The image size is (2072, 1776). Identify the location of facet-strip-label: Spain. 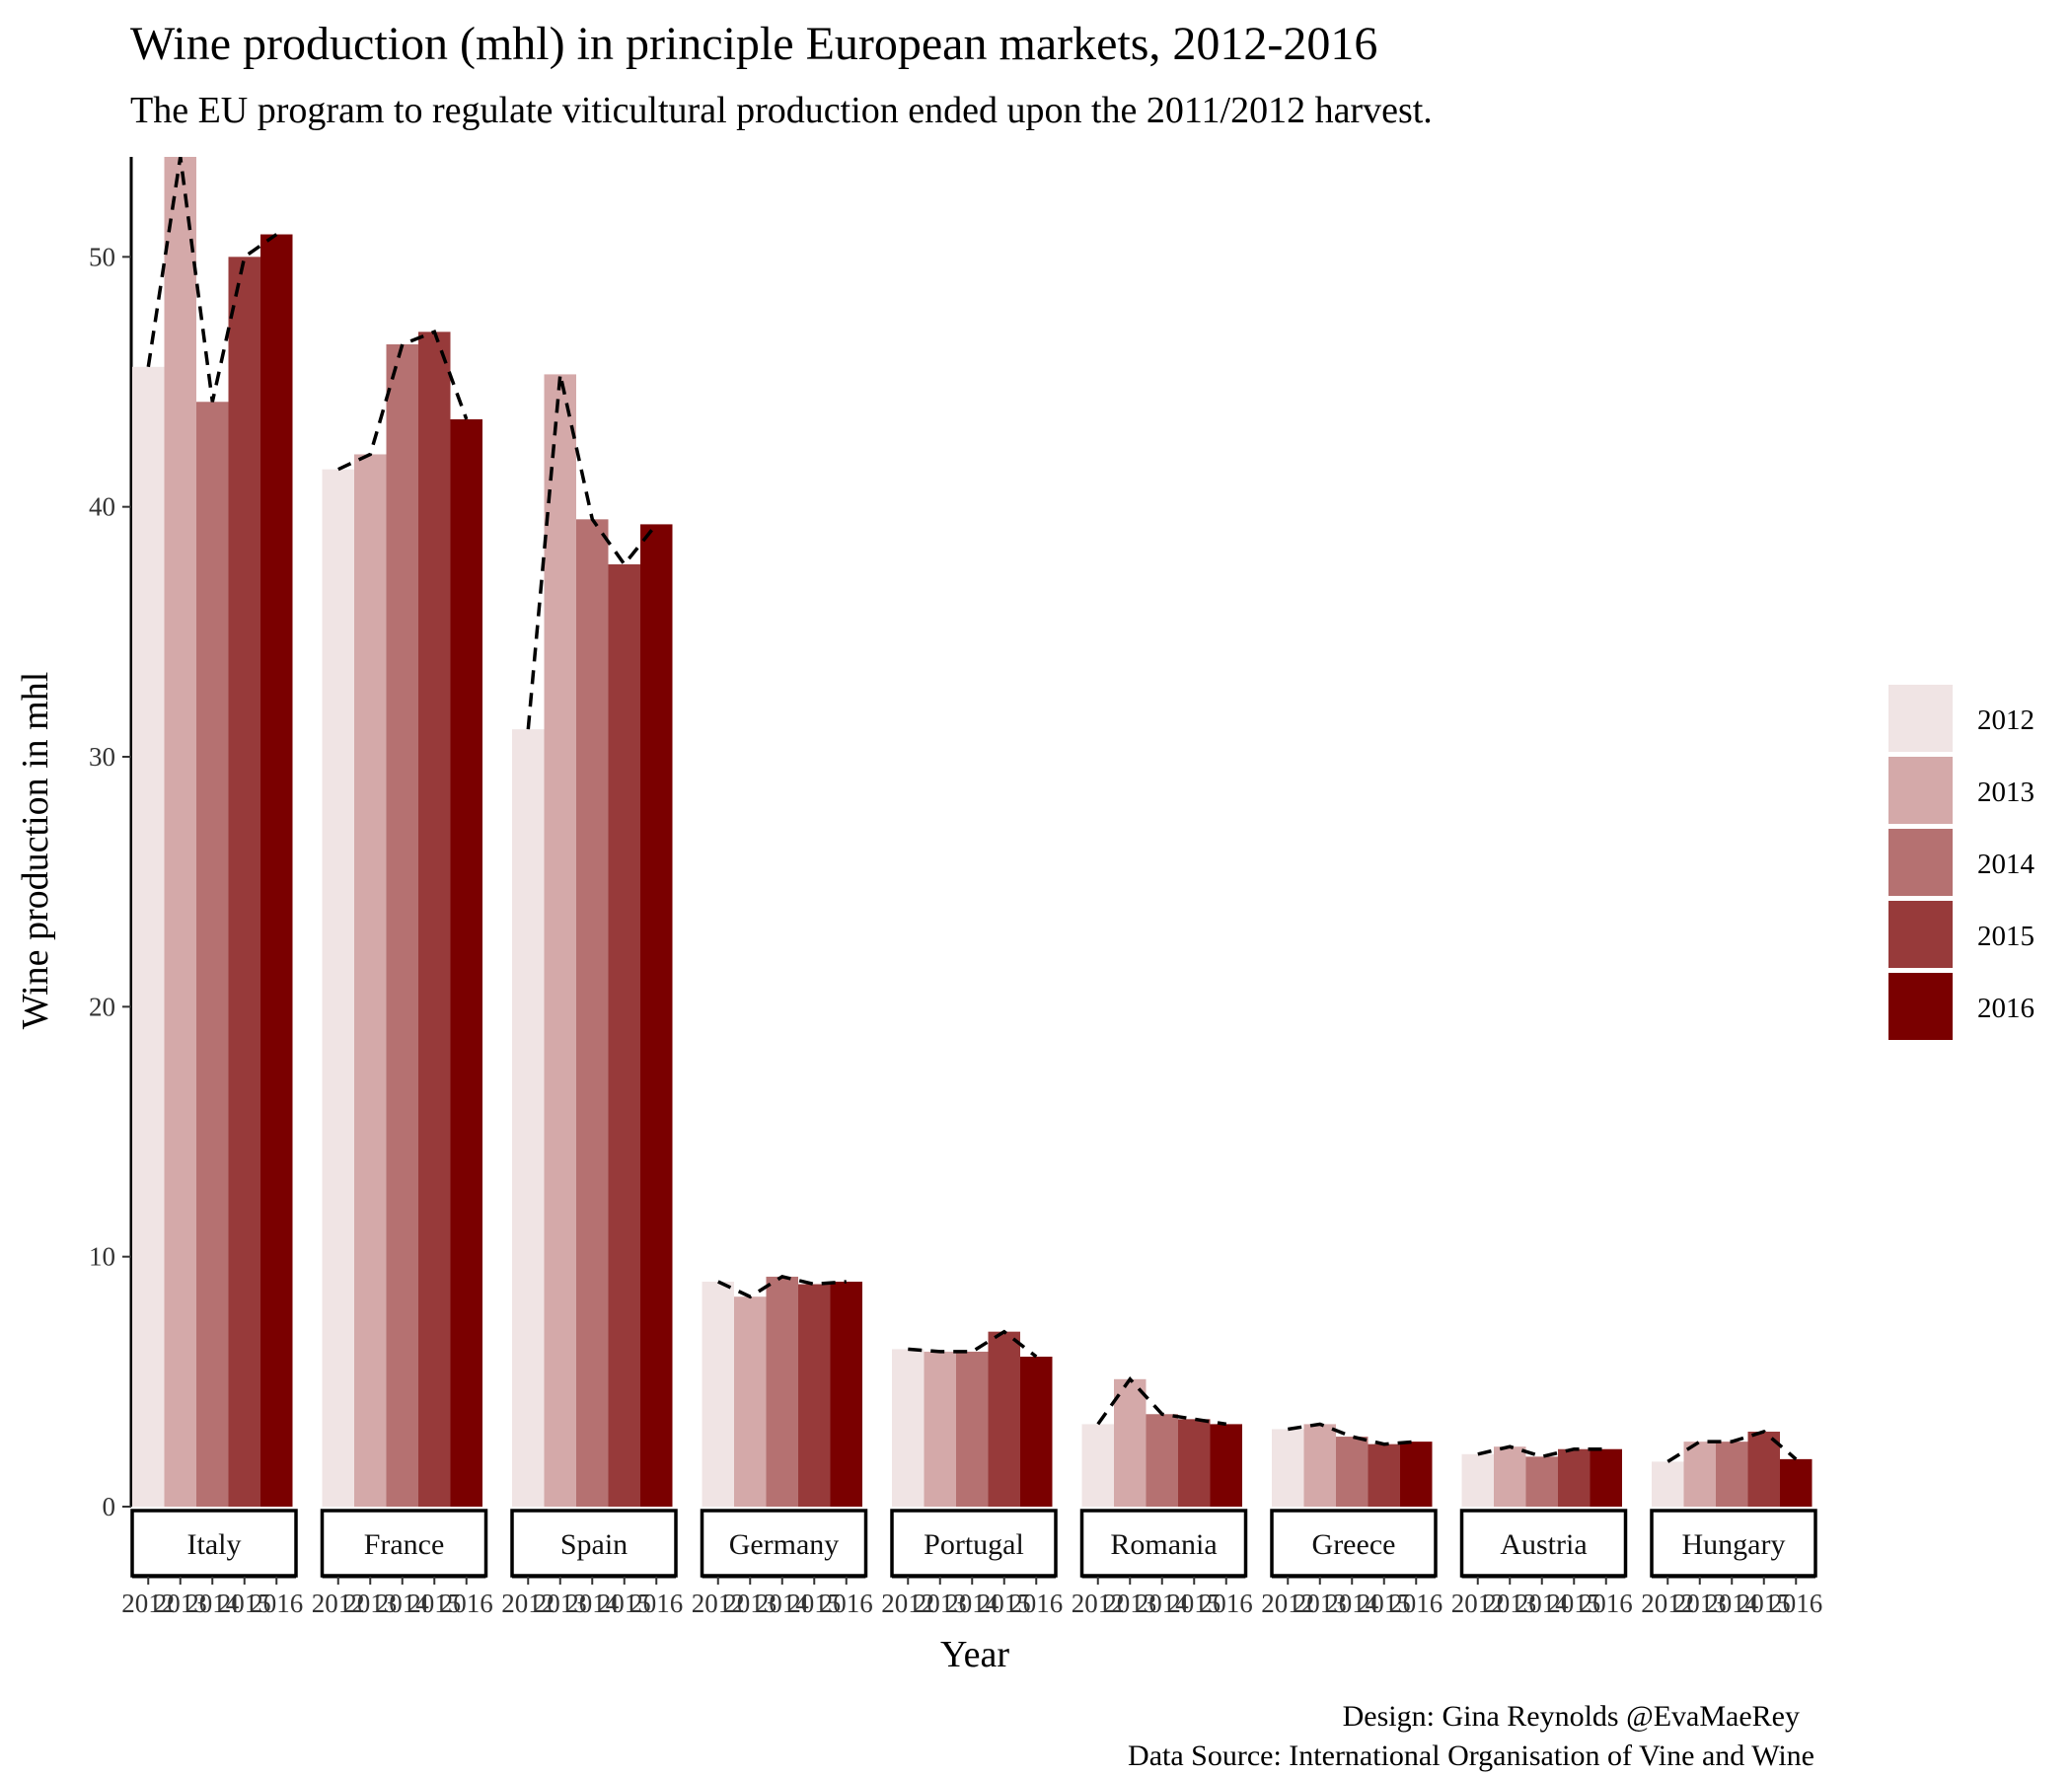
(594, 1544).